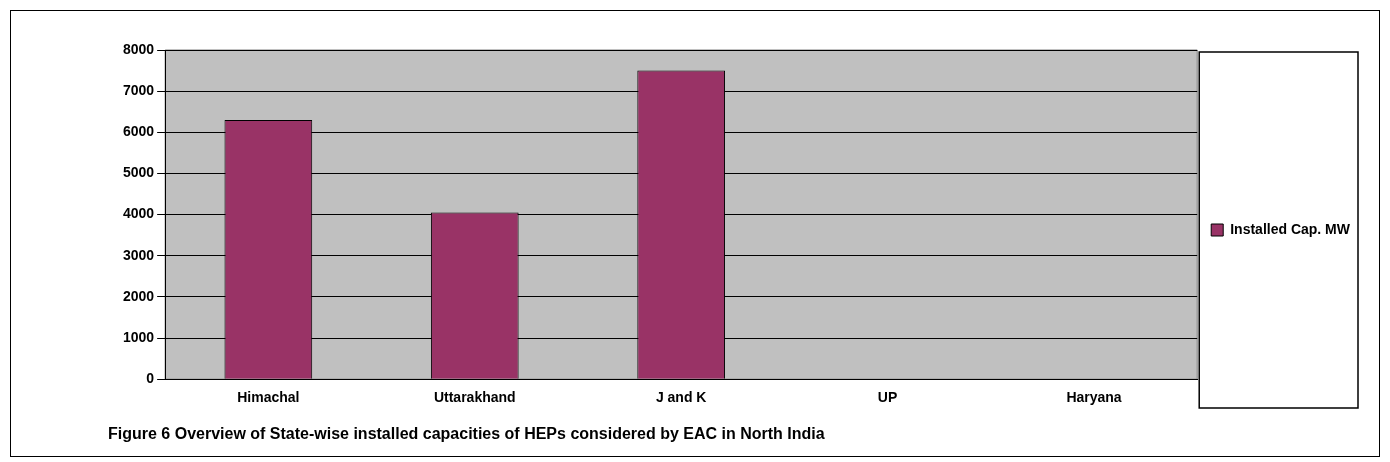 Image resolution: width=1390 pixels, height=462 pixels. What do you see at coordinates (150, 378) in the screenshot?
I see `y-tick-label: 0` at bounding box center [150, 378].